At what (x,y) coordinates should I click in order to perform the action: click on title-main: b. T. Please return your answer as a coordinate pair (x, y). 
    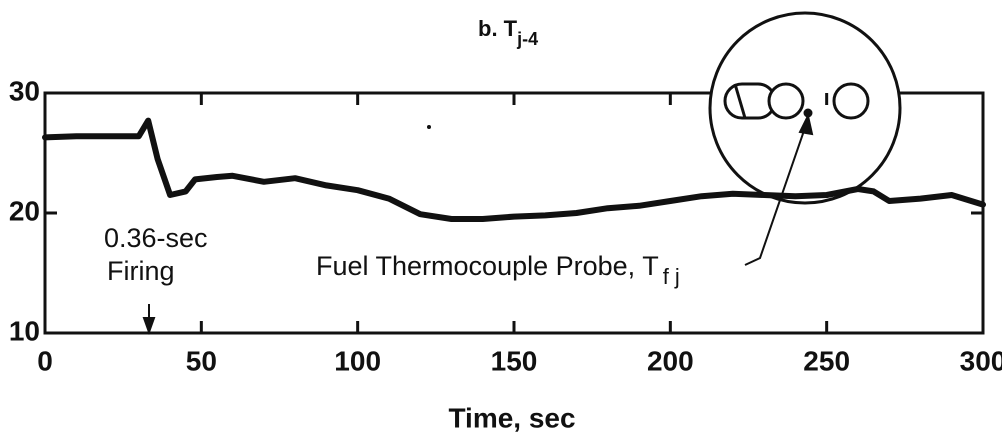
    Looking at the image, I should click on (498, 28).